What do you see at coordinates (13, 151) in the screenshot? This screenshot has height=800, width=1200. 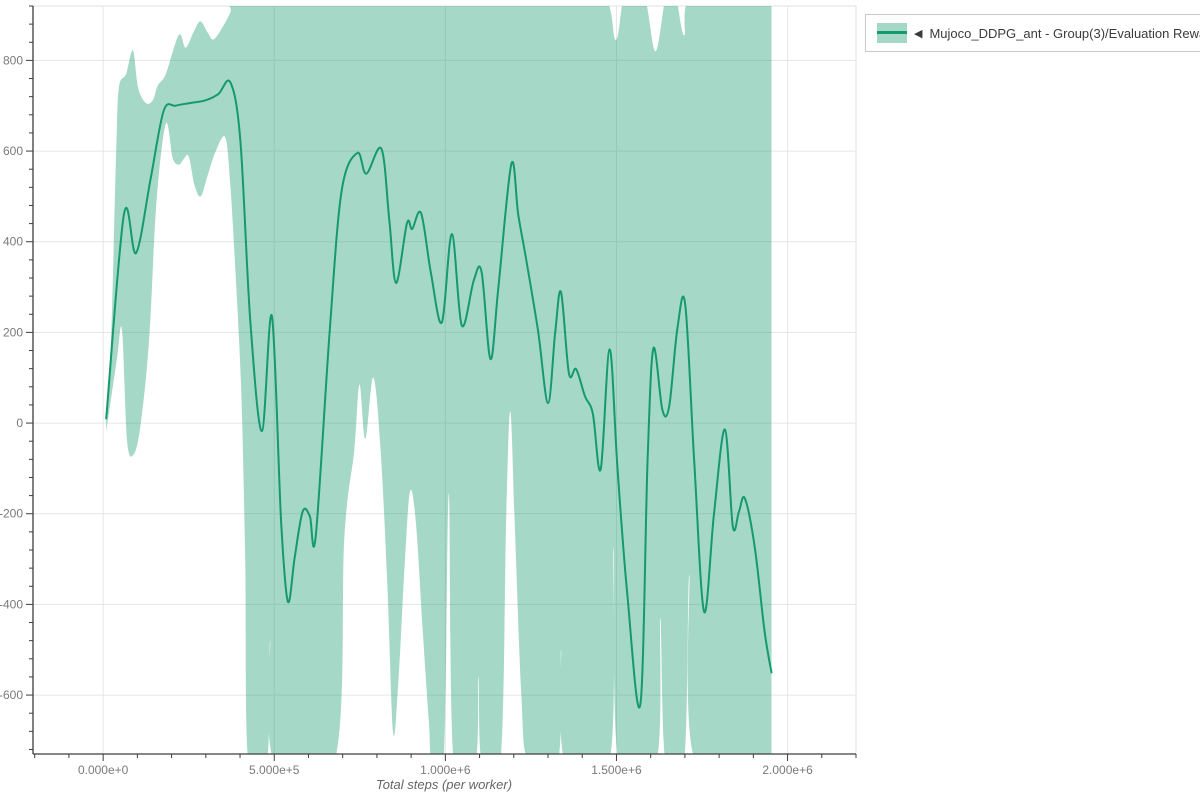 I see `y-tick-label: 600` at bounding box center [13, 151].